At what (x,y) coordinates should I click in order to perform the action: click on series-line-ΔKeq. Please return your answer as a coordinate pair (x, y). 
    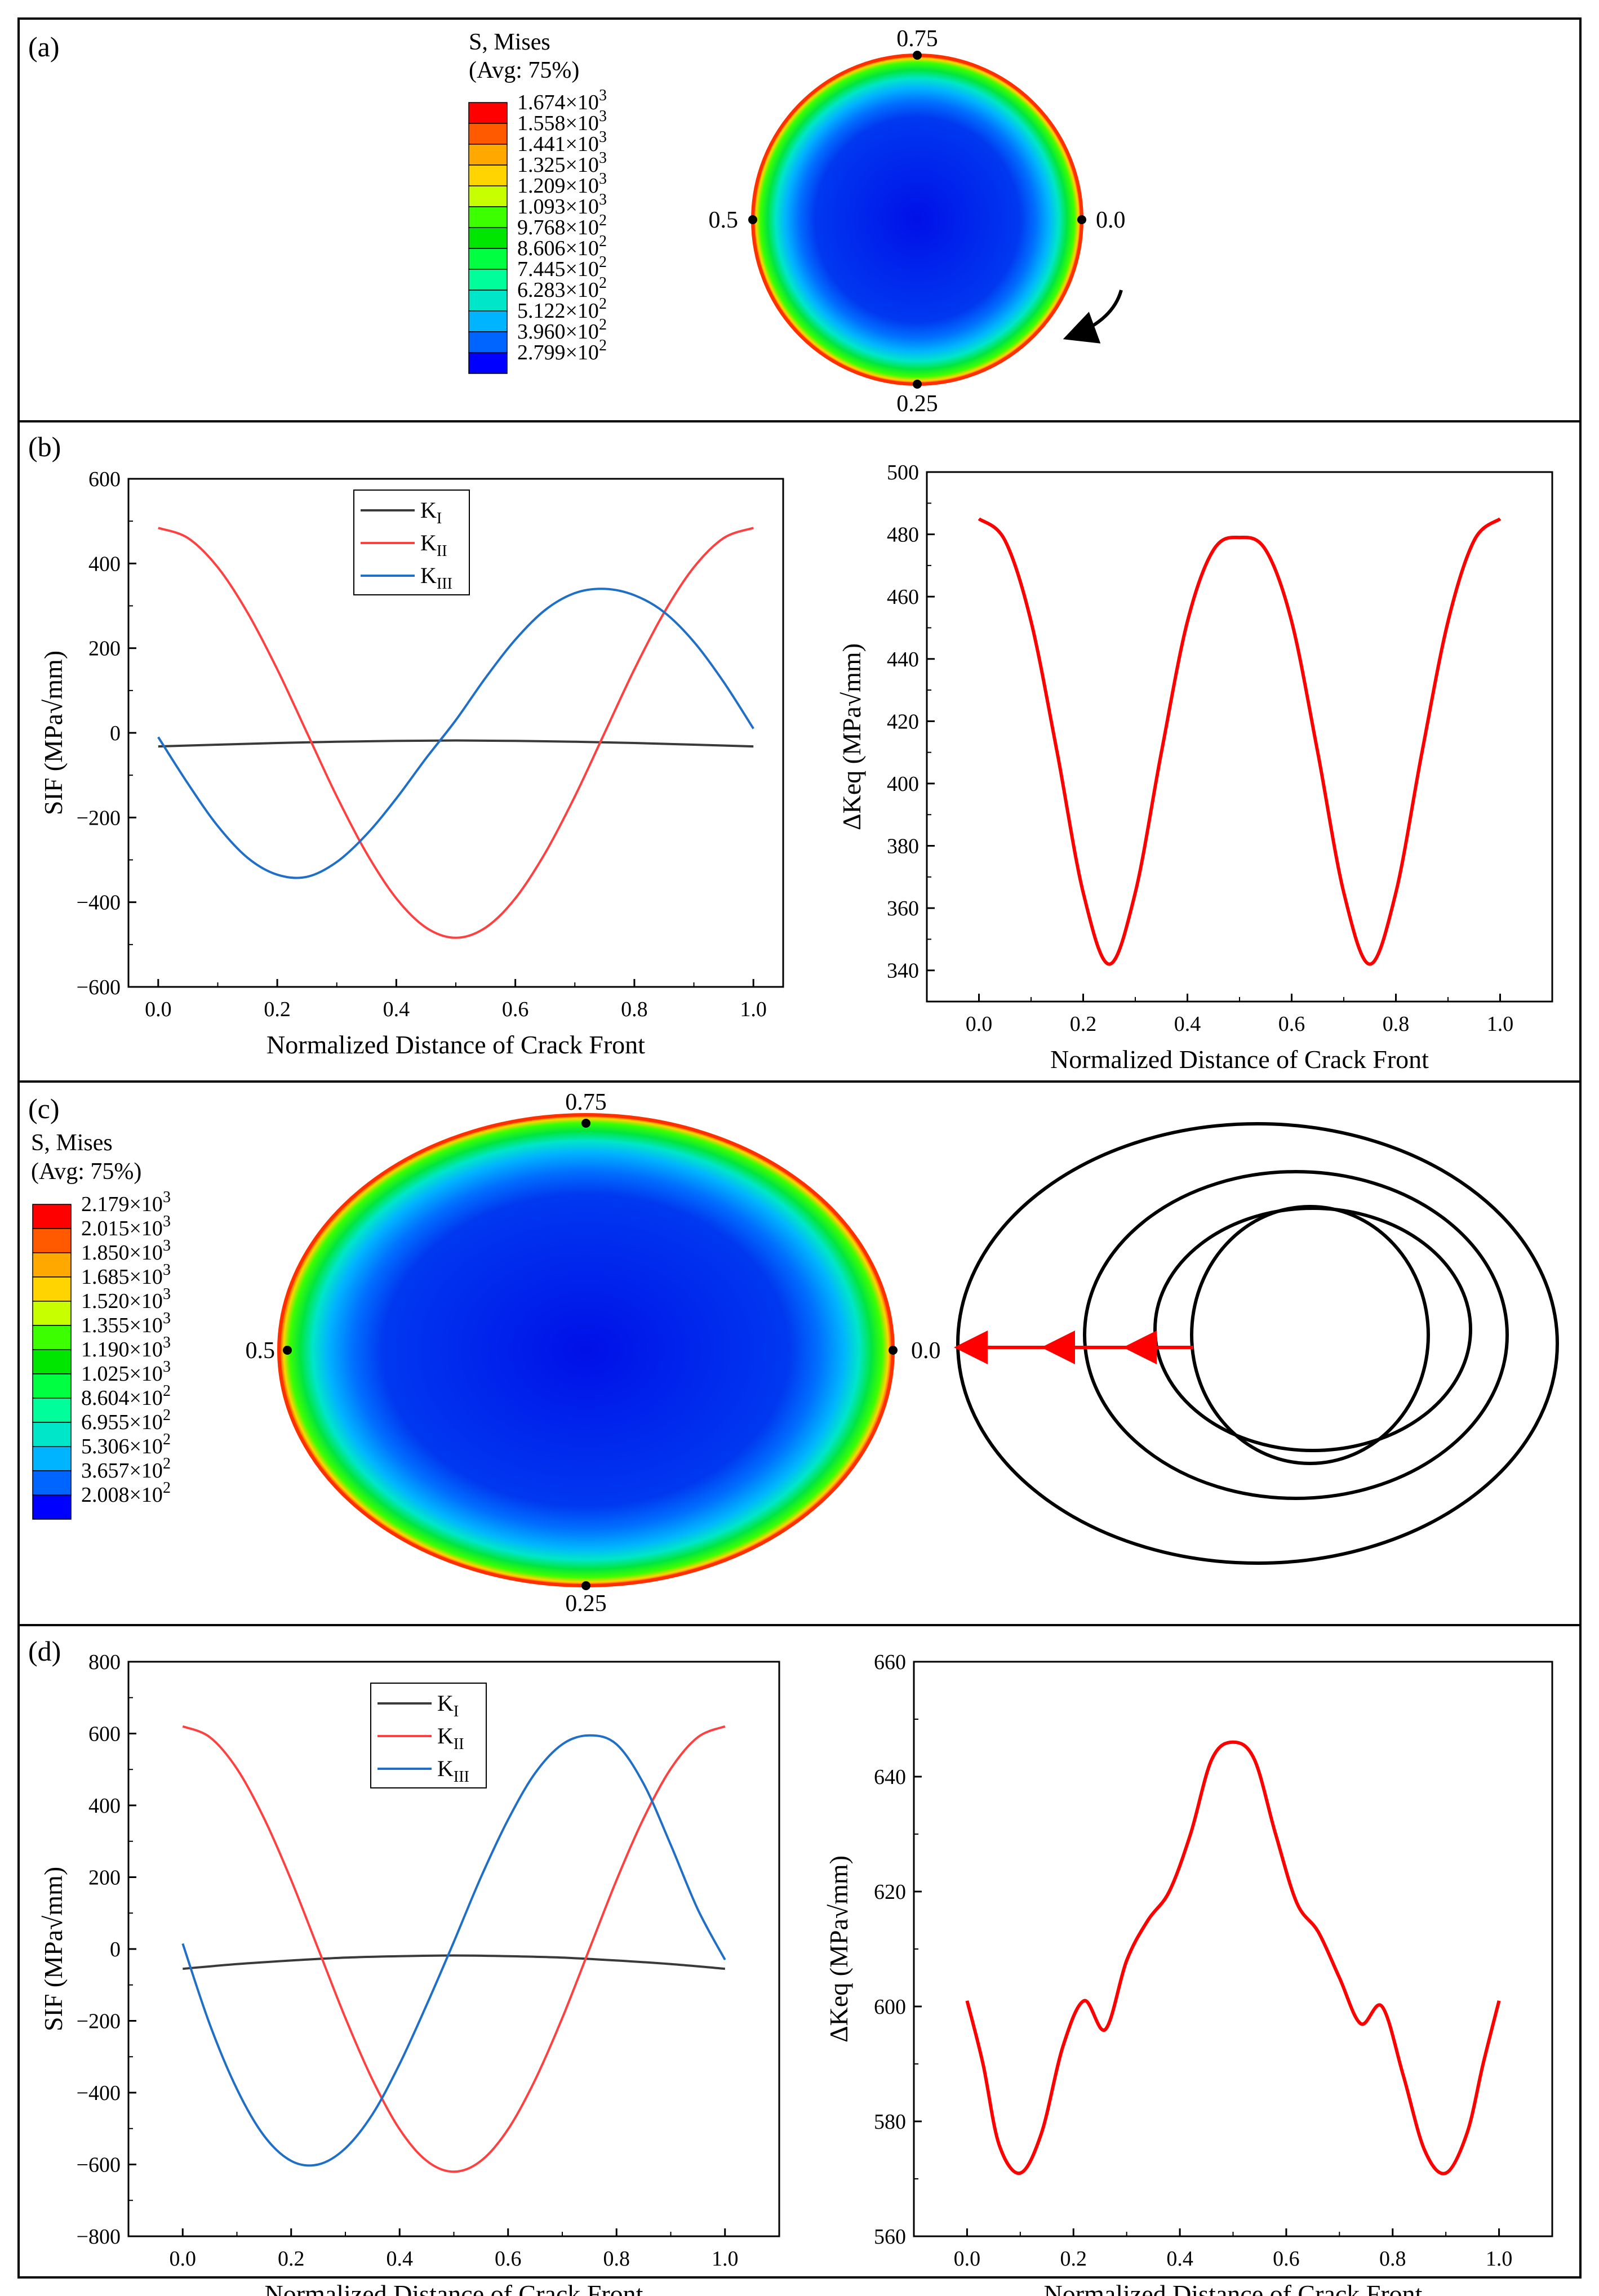
    Looking at the image, I should click on (1233, 1957).